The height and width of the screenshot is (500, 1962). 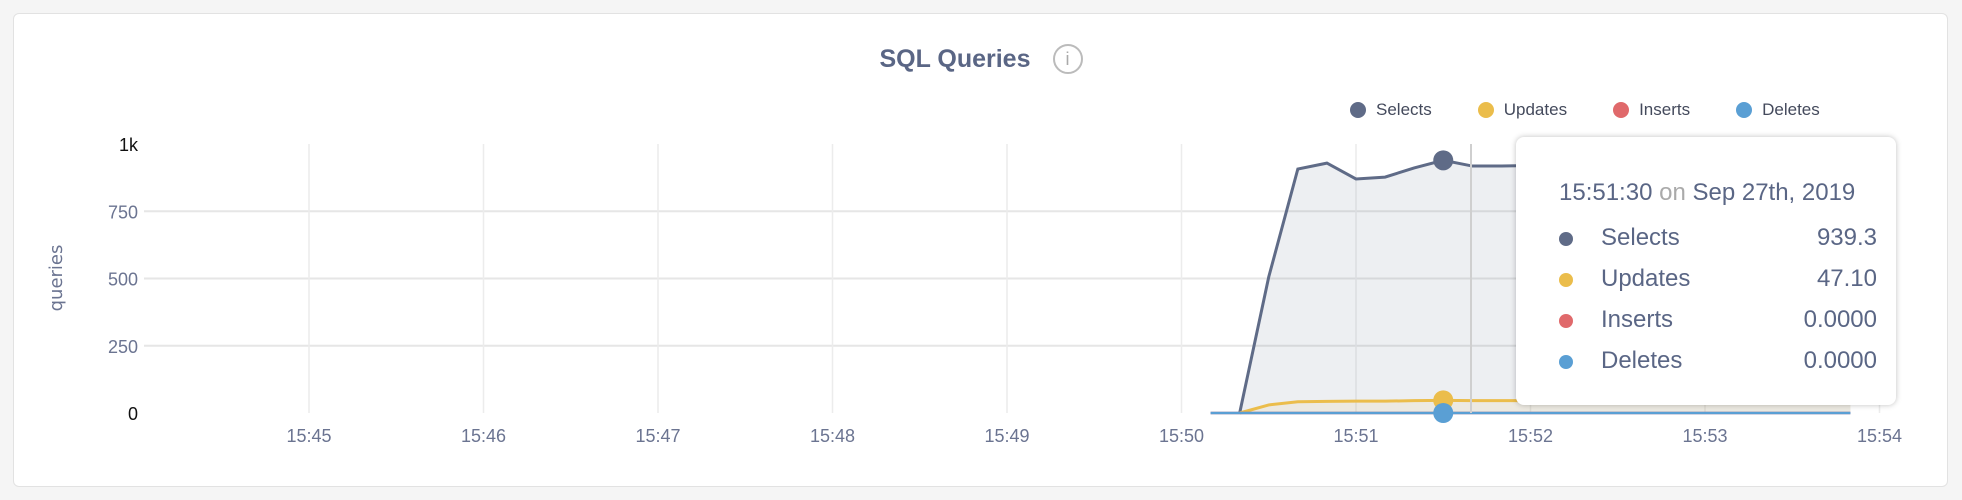 I want to click on chart-header: SQL Queries i, so click(x=981, y=59).